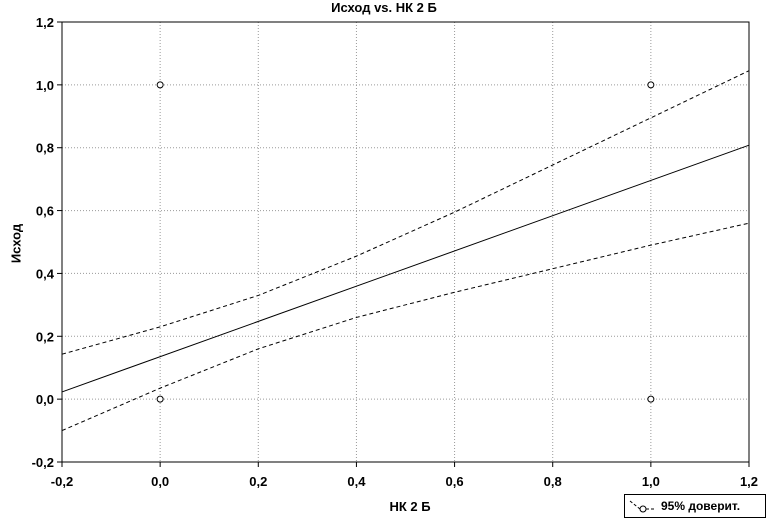 The image size is (768, 522). I want to click on chart-title: Исход vs. НК 2 Б, so click(384, 7).